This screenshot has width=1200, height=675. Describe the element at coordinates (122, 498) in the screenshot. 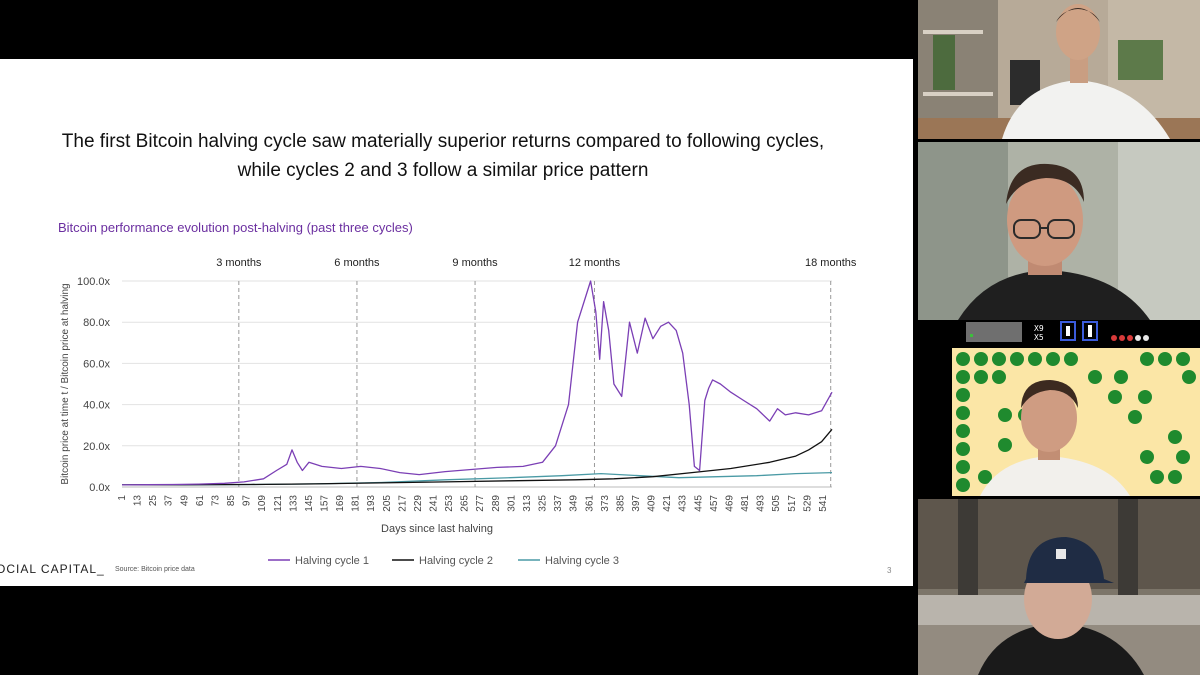

I see `x-tick-label: 1` at that location.